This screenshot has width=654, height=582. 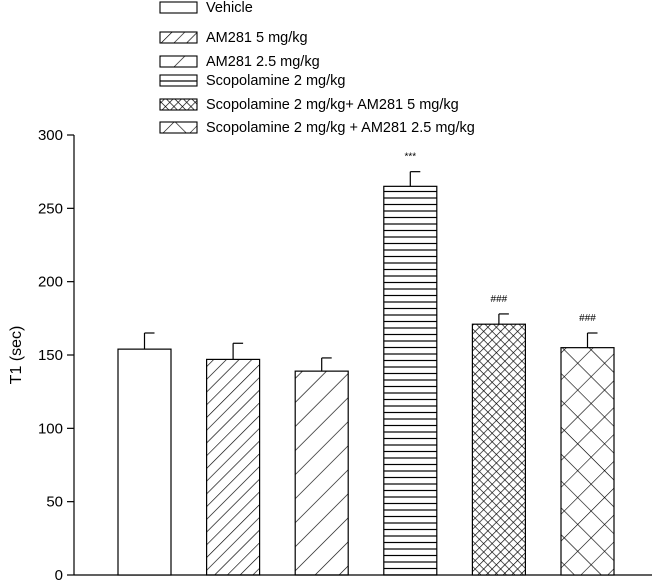 I want to click on legend-label: Scopolamine 2 mg/kg + AM281 2.5 mg/kg, so click(x=340, y=128).